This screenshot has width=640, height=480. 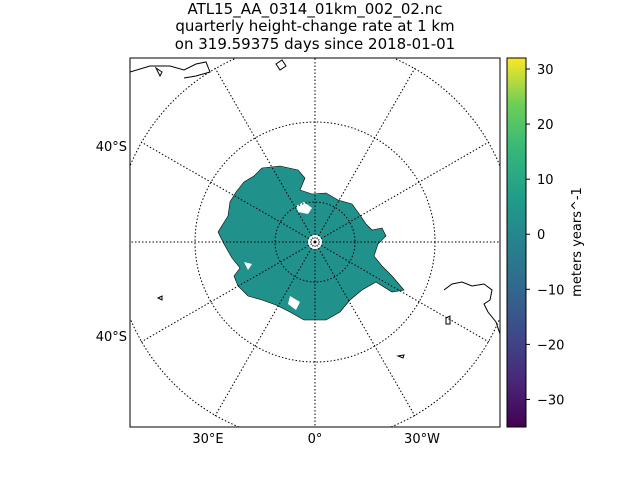 What do you see at coordinates (545, 70) in the screenshot?
I see `colorbar-tick-label: 30` at bounding box center [545, 70].